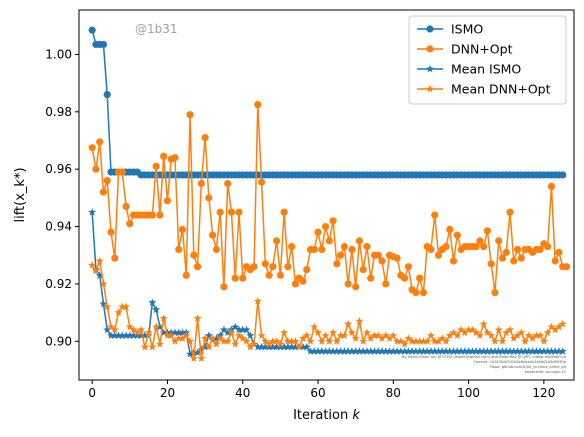  Describe the element at coordinates (58, 169) in the screenshot. I see `y-tick-label: 0.96` at that location.